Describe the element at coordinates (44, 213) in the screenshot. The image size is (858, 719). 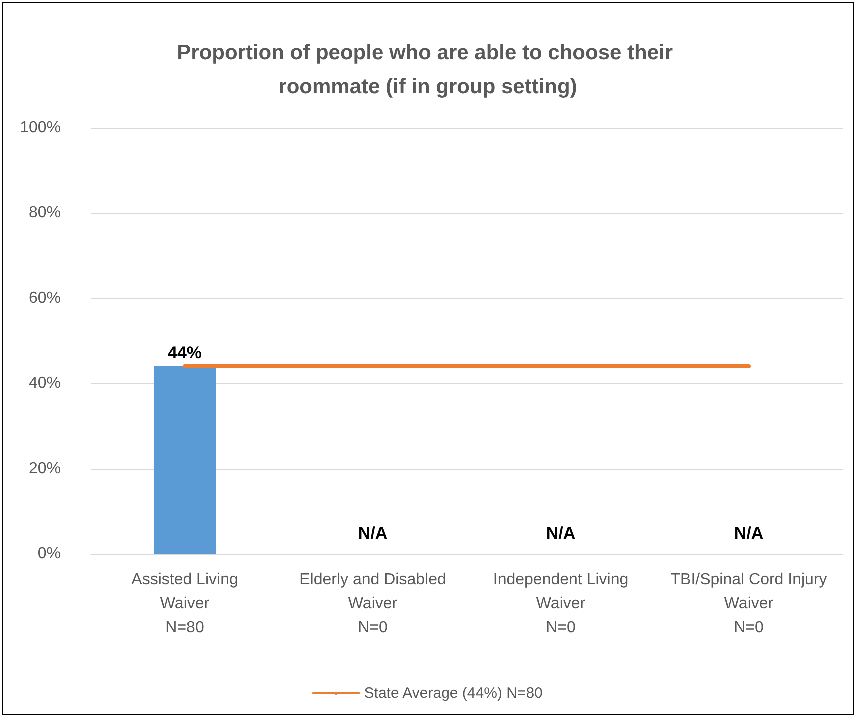
I see `y-tick-label: 80%` at that location.